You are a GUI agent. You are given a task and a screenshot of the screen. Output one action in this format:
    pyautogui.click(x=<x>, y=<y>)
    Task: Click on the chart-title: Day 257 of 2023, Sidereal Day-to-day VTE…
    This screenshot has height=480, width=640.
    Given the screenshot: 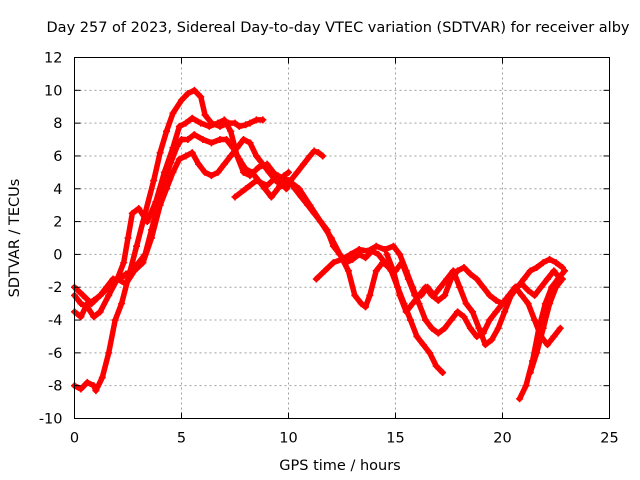 What is the action you would take?
    pyautogui.click(x=338, y=28)
    